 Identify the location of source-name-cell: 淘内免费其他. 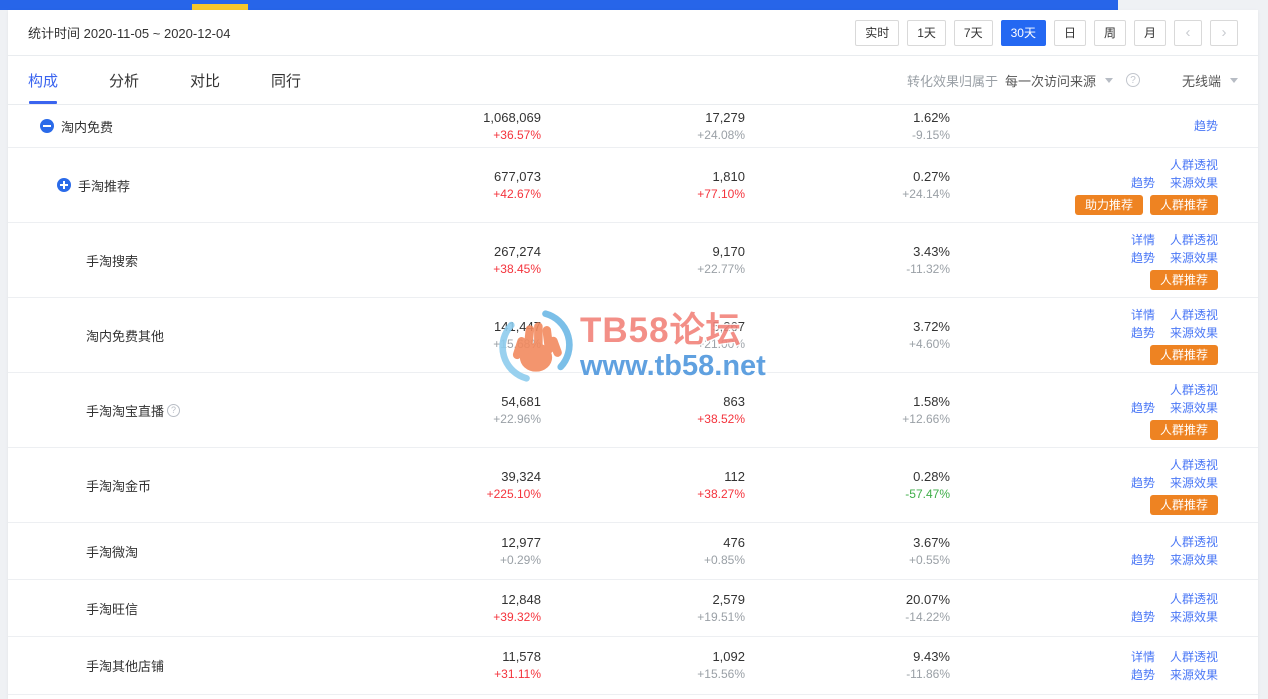
(173, 335).